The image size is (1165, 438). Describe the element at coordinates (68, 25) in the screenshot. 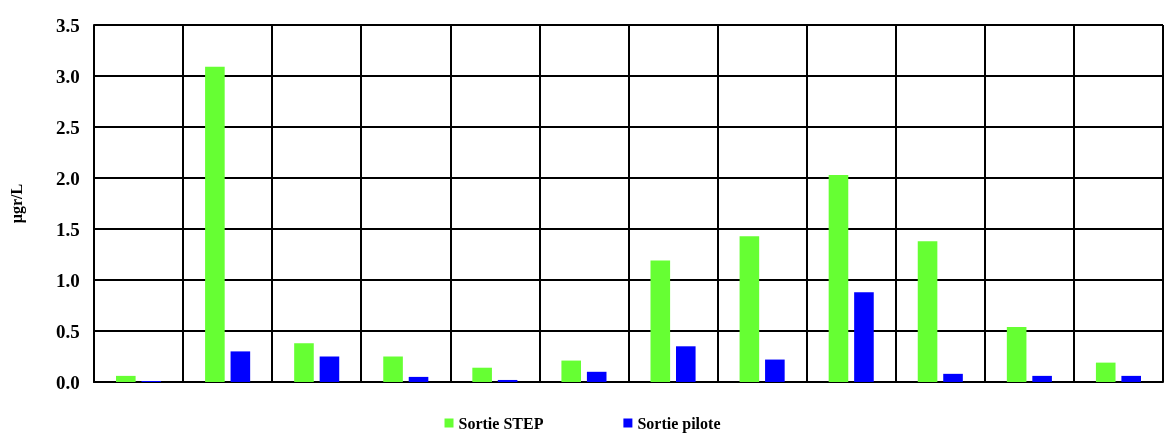

I see `y-tick-label: 3.5` at that location.